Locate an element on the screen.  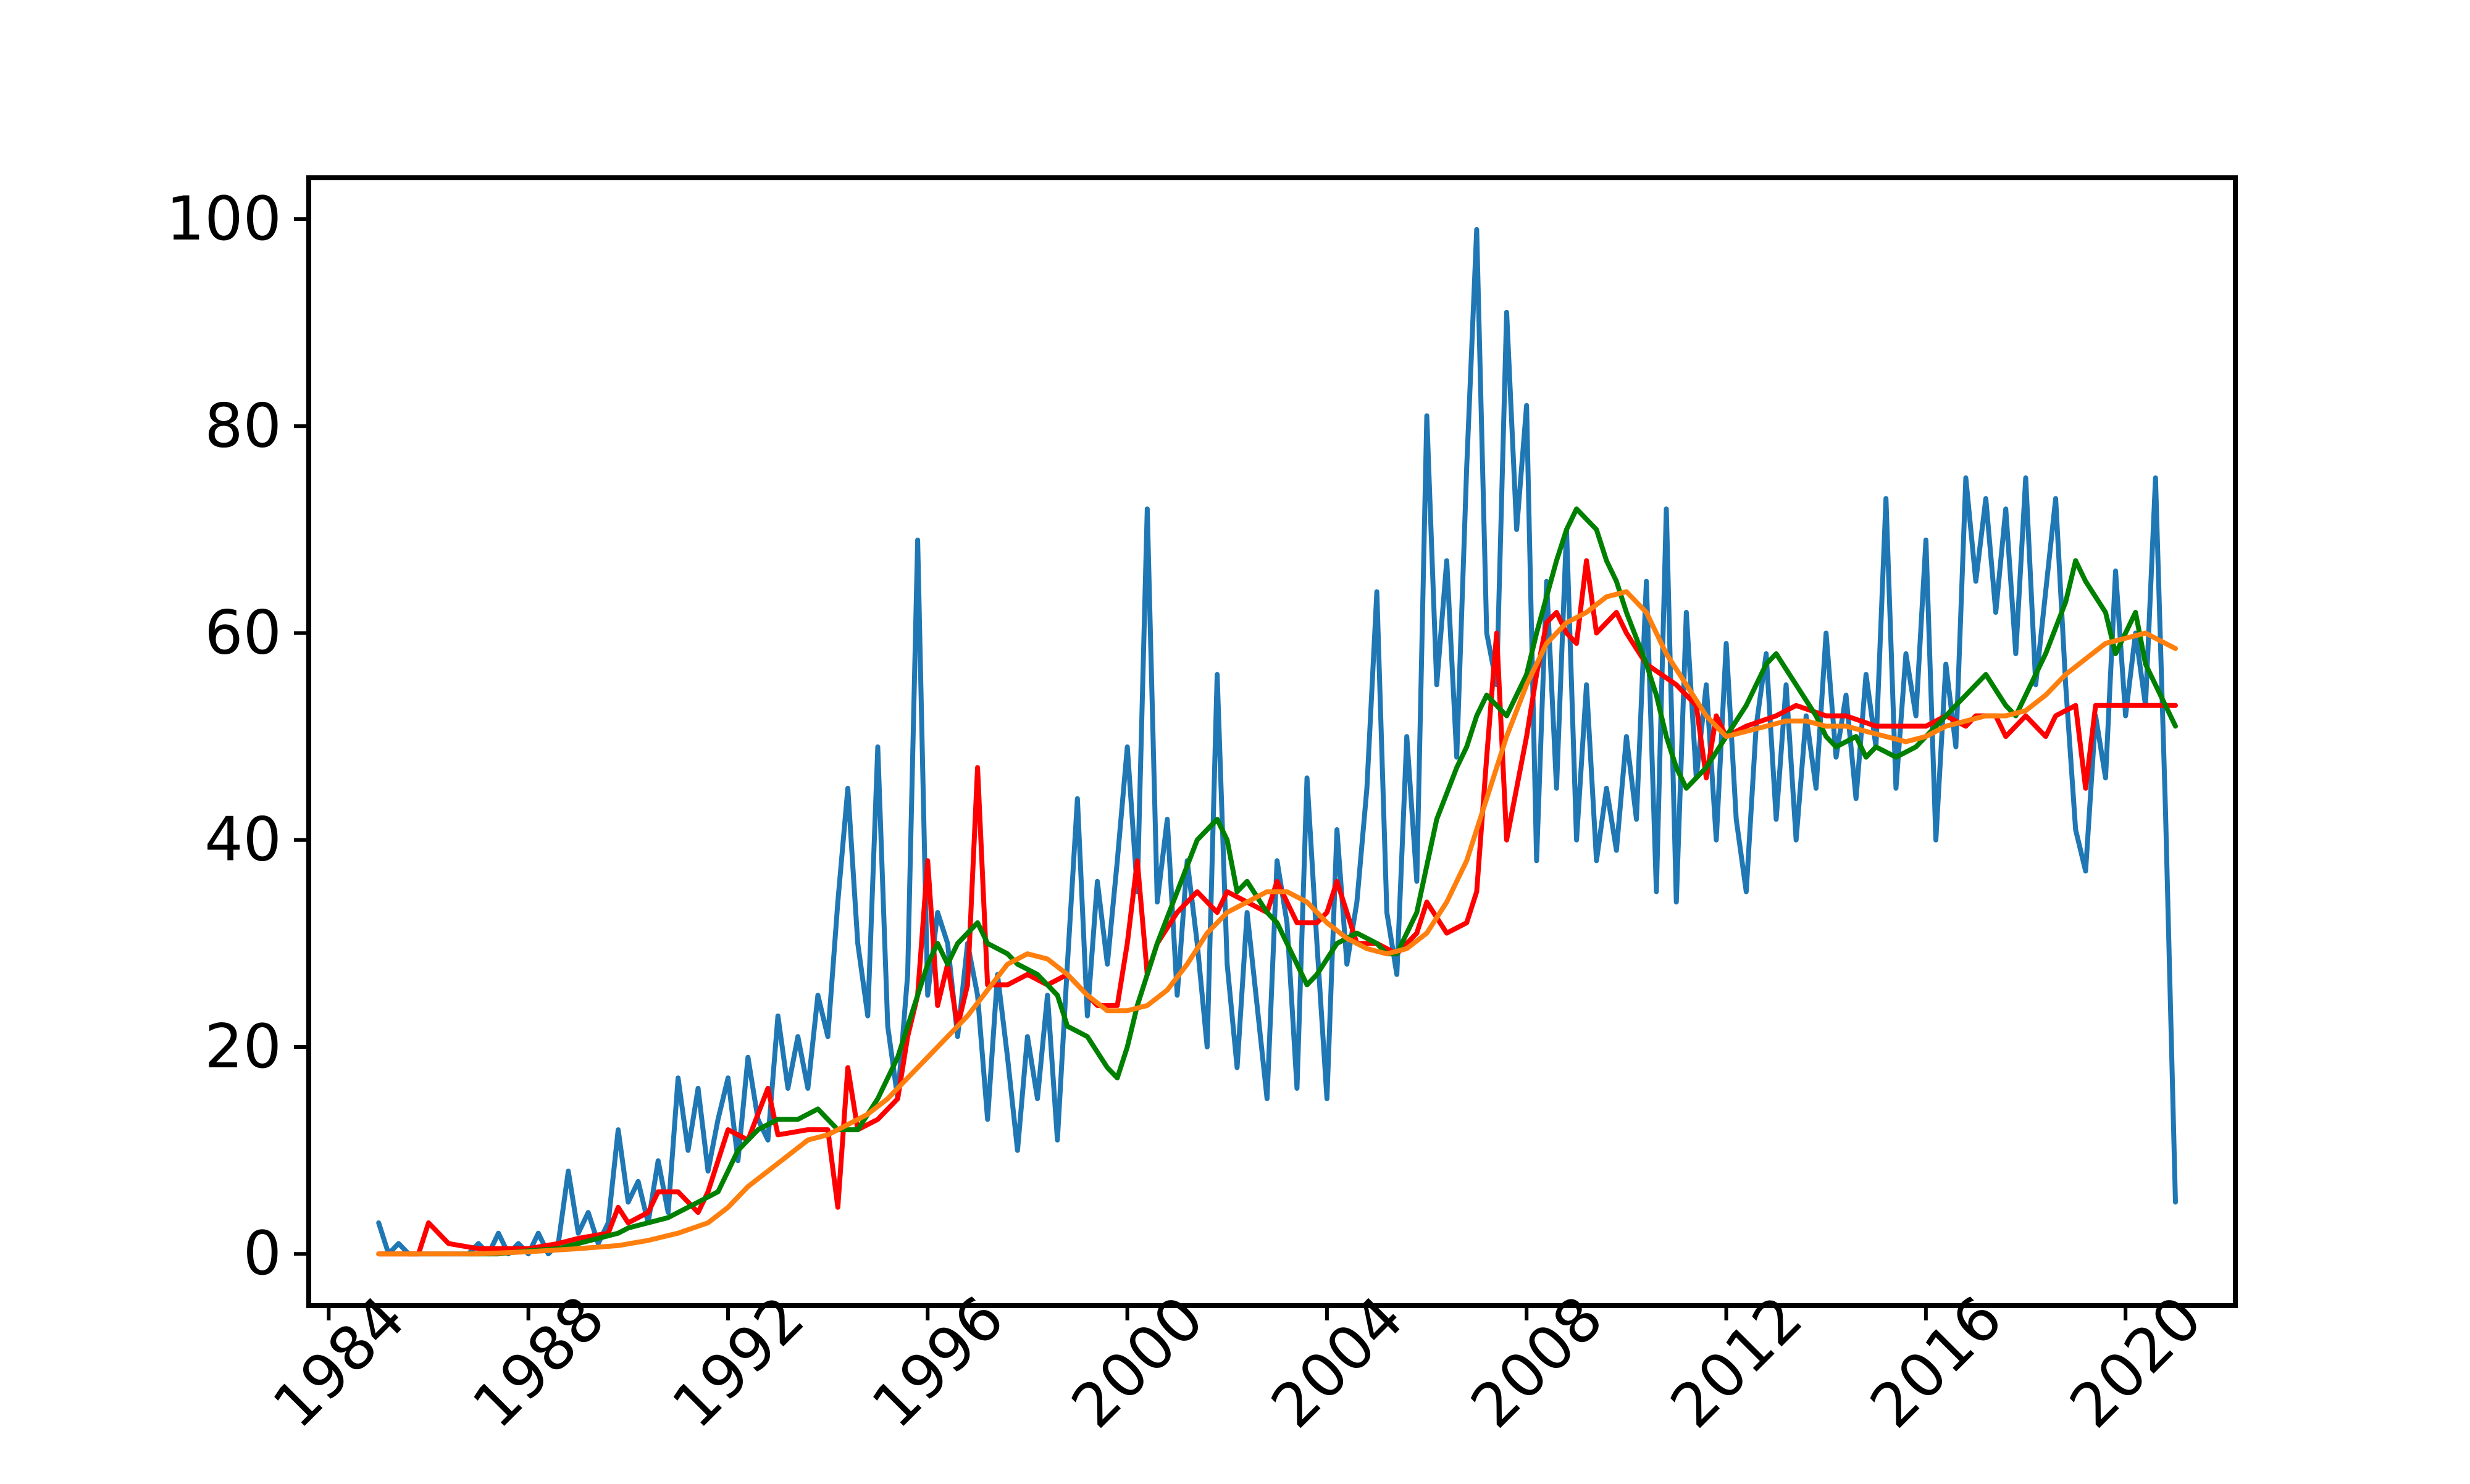
y-tick-label: 20 is located at coordinates (243, 1047).